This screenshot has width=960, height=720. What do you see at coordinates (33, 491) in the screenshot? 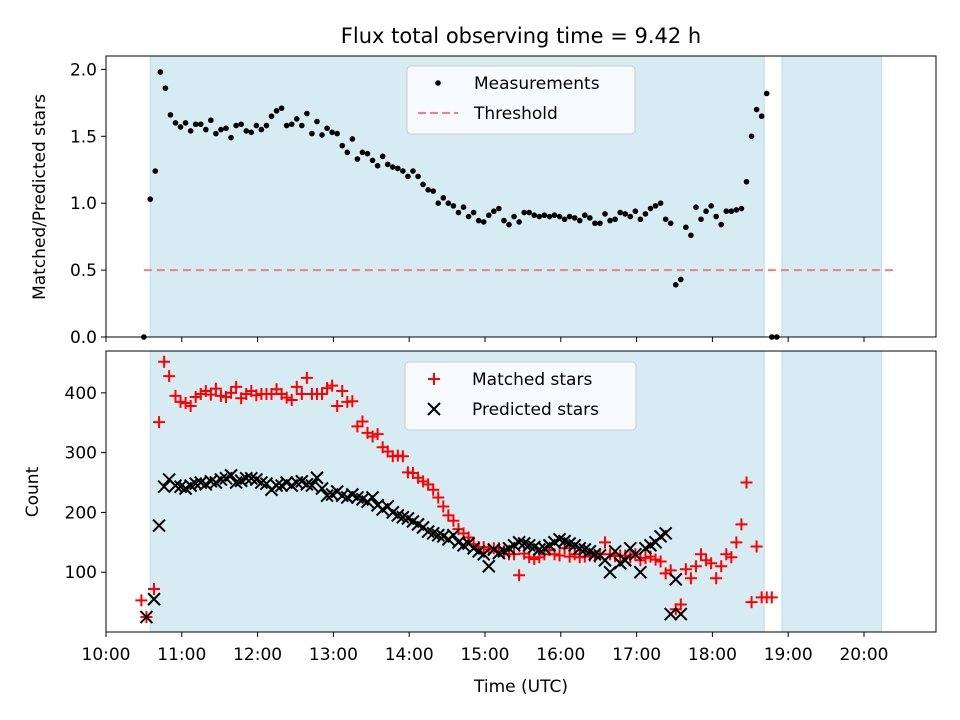
I see `bottom-y-axis-label: Count` at bounding box center [33, 491].